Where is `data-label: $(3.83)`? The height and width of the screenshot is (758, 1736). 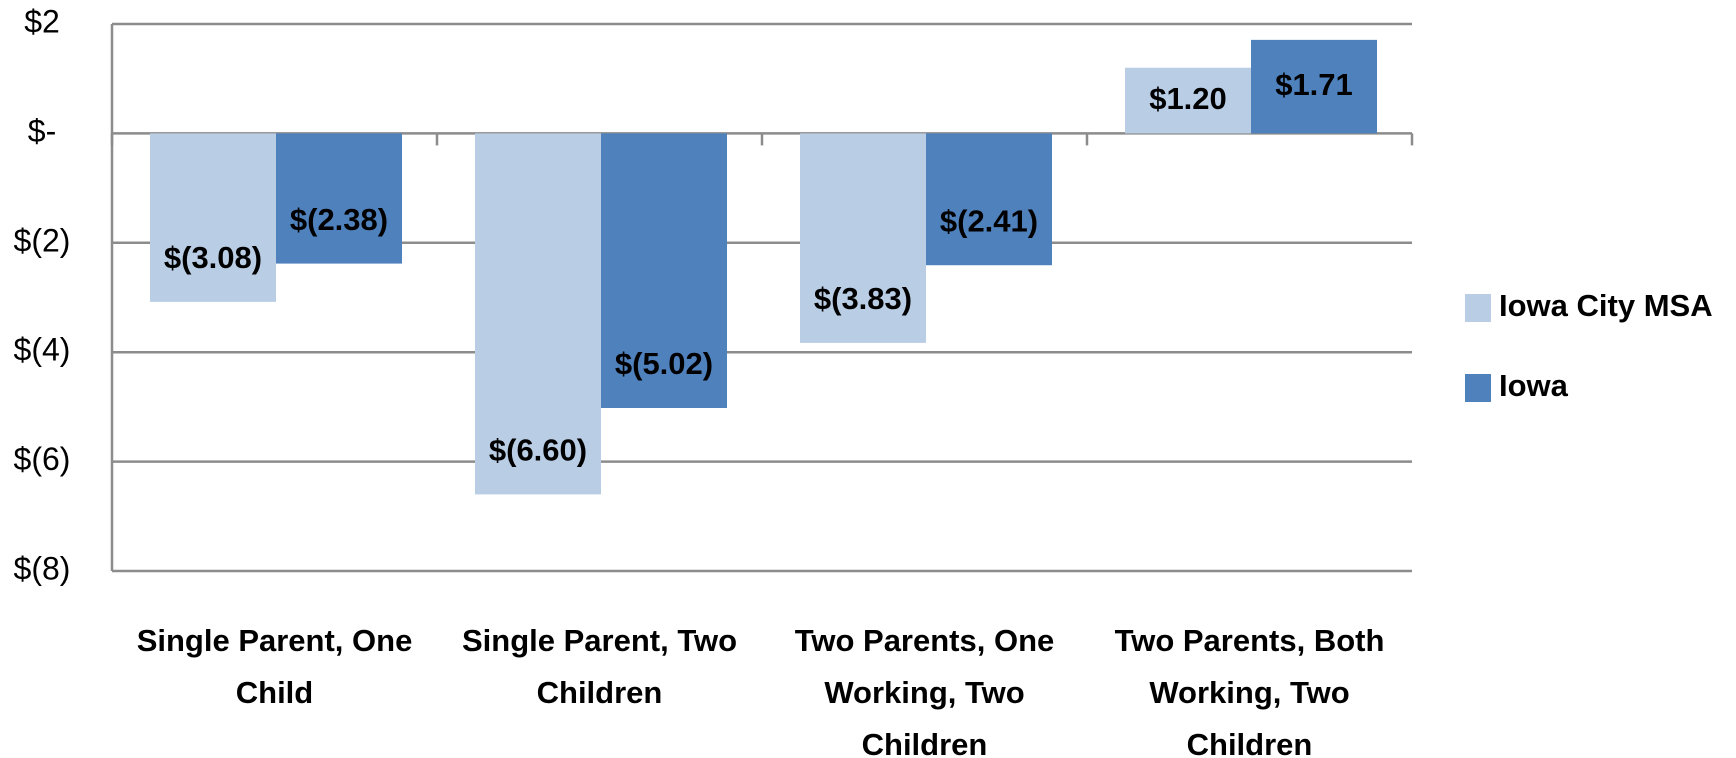
data-label: $(3.83) is located at coordinates (863, 298).